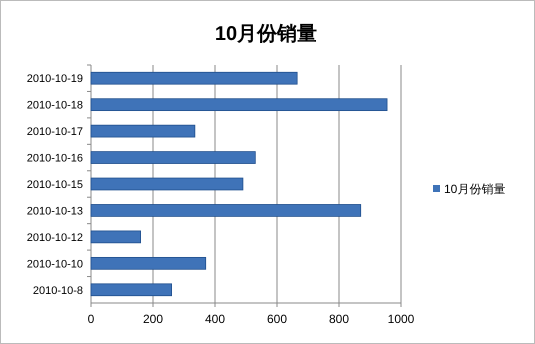  Describe the element at coordinates (215, 319) in the screenshot. I see `x-tick-label: 400` at that location.